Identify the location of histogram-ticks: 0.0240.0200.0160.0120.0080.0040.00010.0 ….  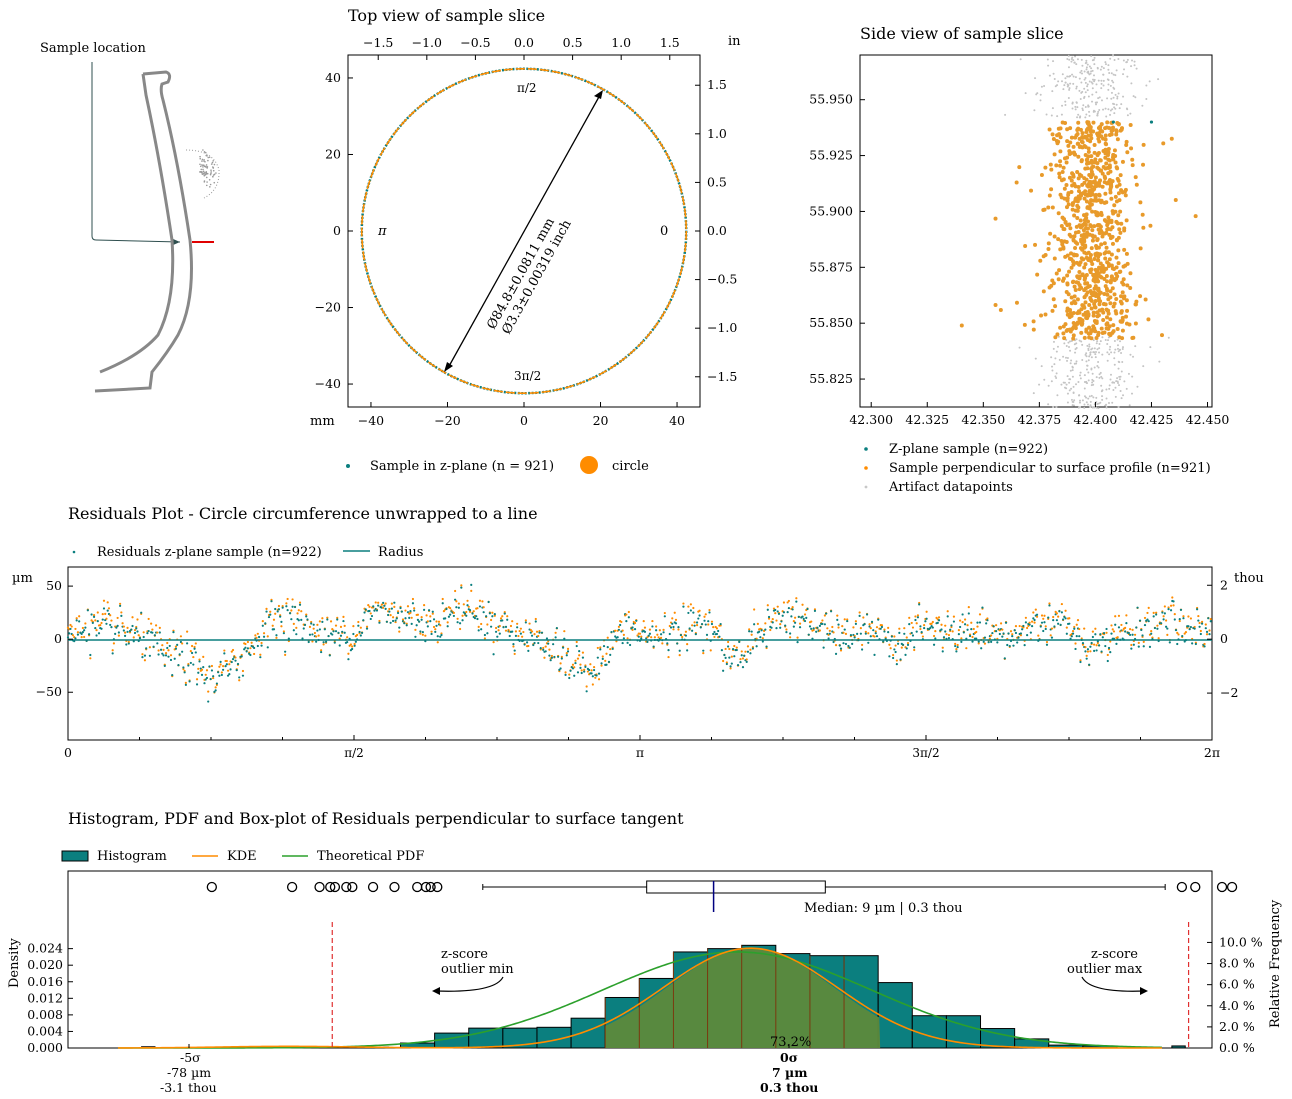
(645, 994).